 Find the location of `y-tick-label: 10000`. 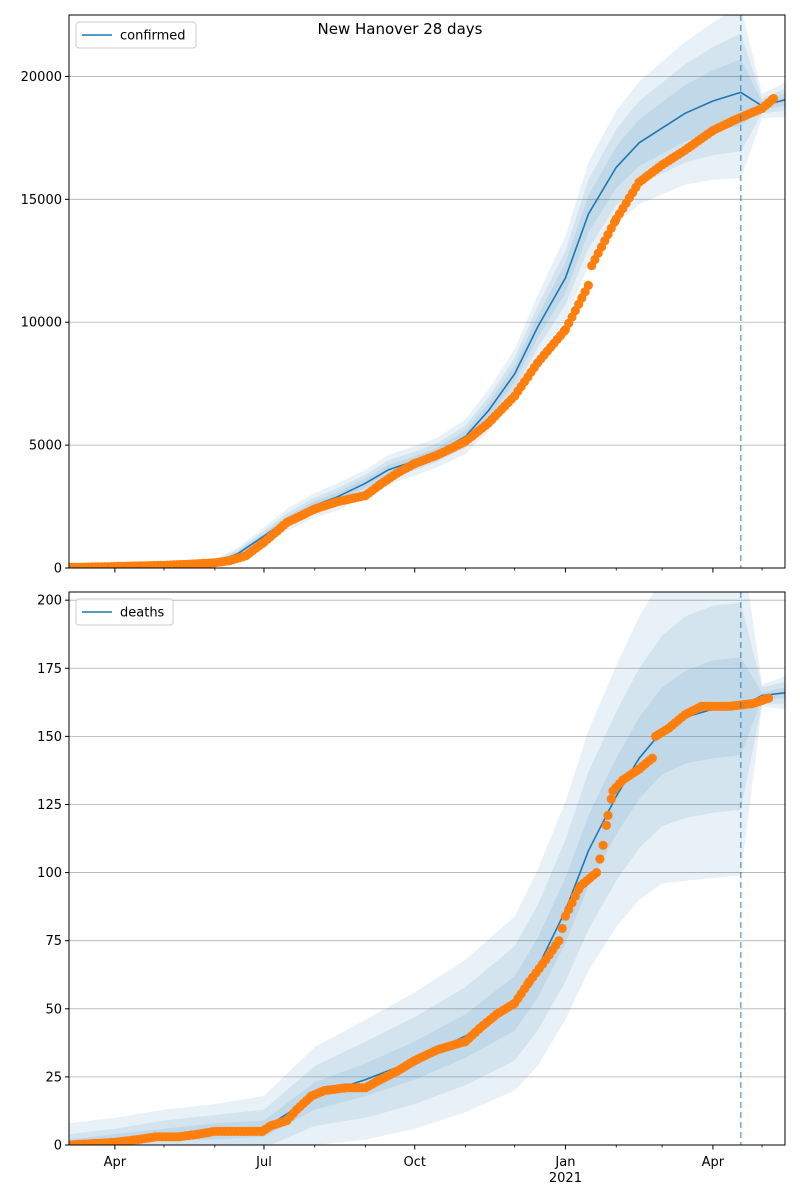

y-tick-label: 10000 is located at coordinates (41, 323).